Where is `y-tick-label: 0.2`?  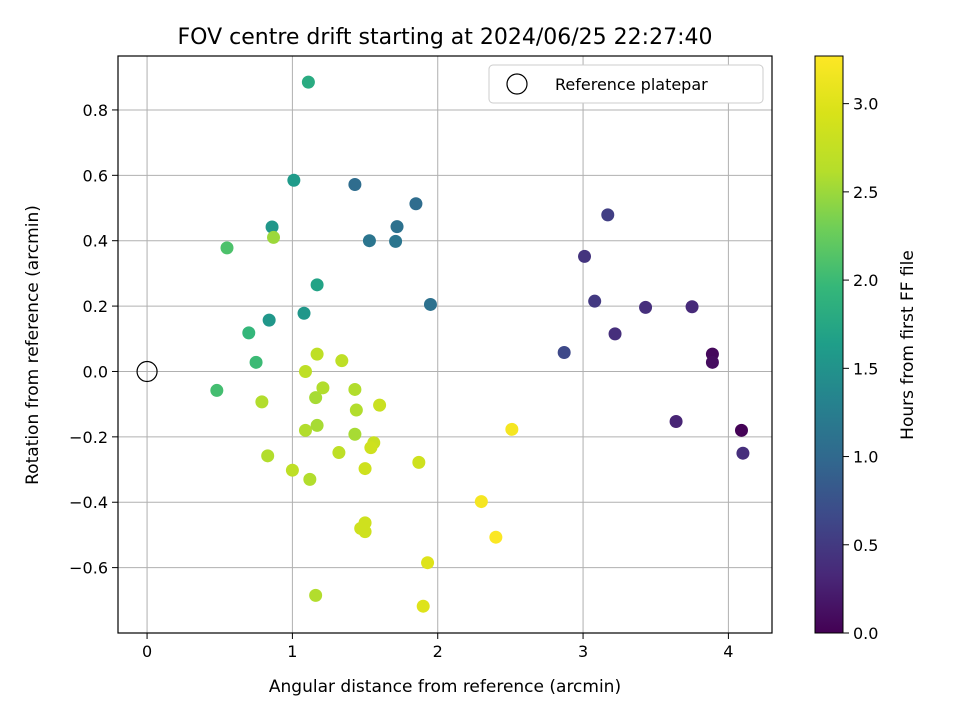
y-tick-label: 0.2 is located at coordinates (95, 306).